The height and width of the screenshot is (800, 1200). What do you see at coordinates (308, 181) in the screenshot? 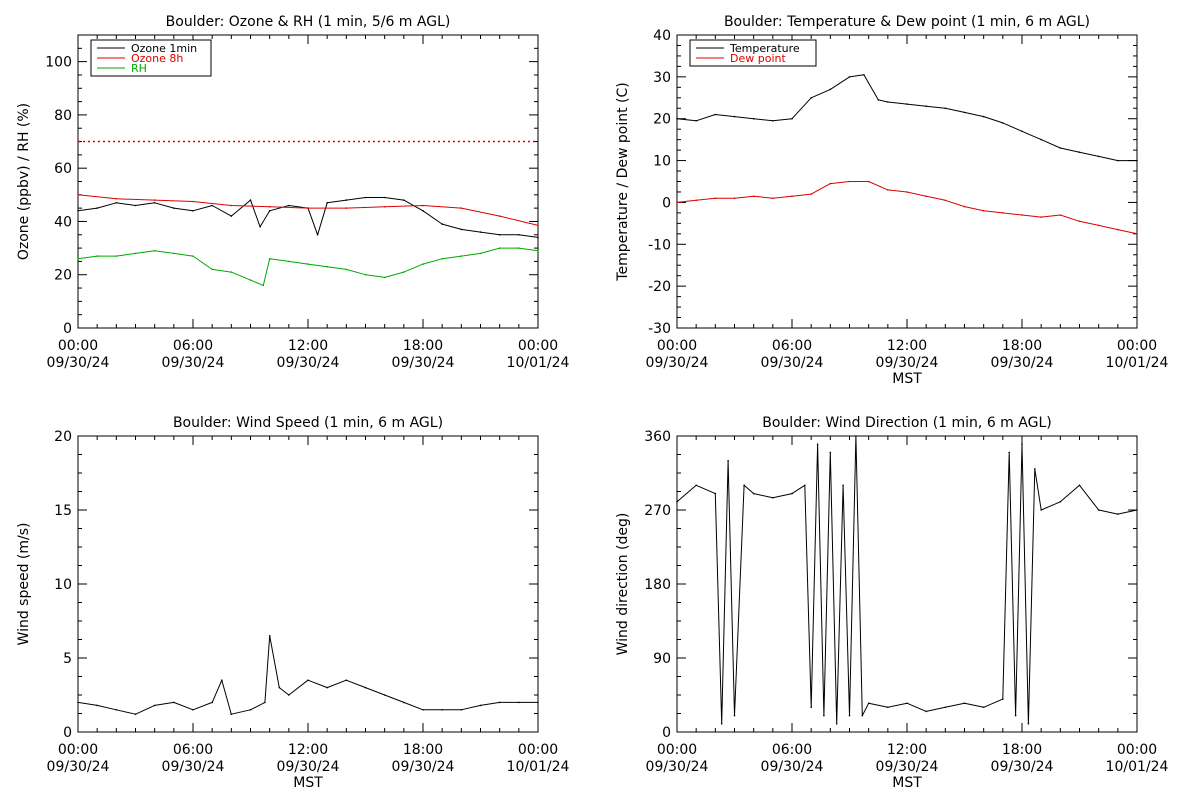
I see `plot-frame` at bounding box center [308, 181].